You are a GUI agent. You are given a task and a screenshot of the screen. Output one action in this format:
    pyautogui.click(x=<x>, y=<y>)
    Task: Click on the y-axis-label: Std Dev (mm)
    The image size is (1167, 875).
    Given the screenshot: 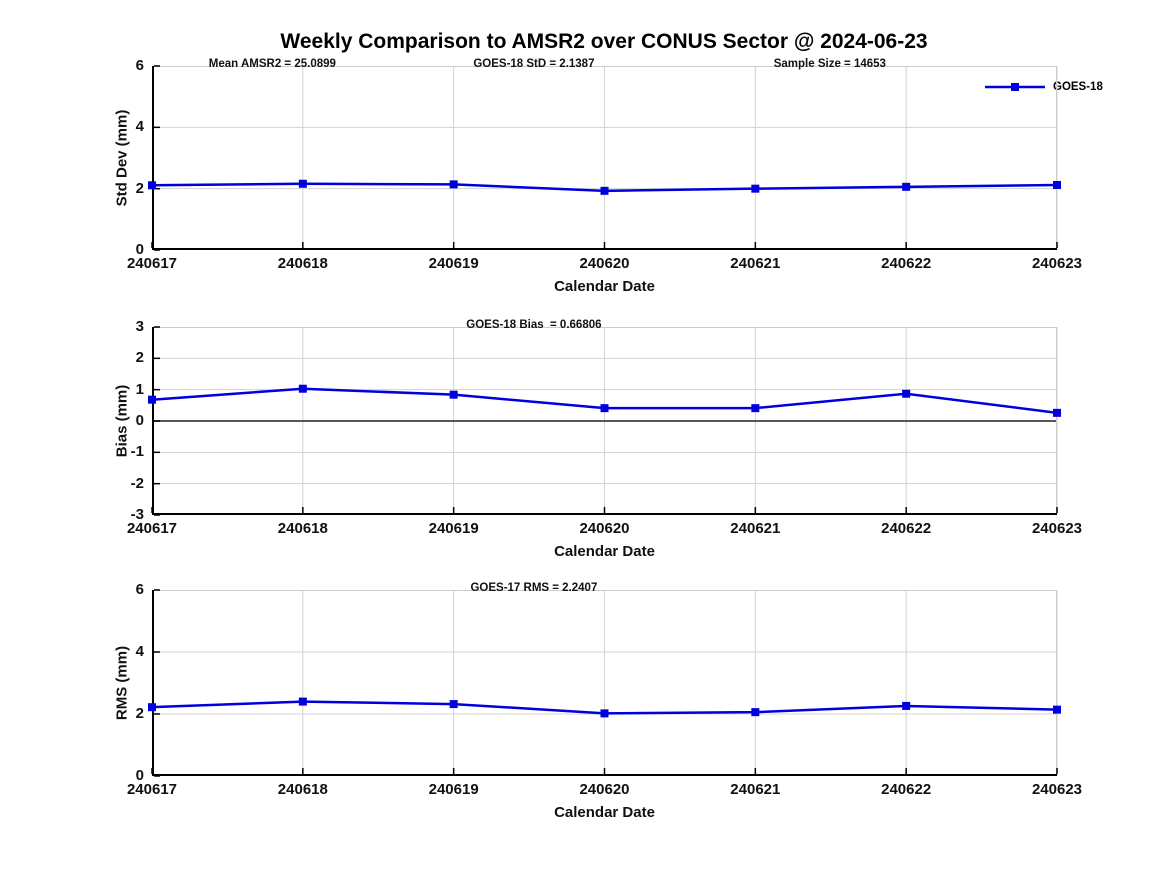 What is the action you would take?
    pyautogui.click(x=122, y=158)
    